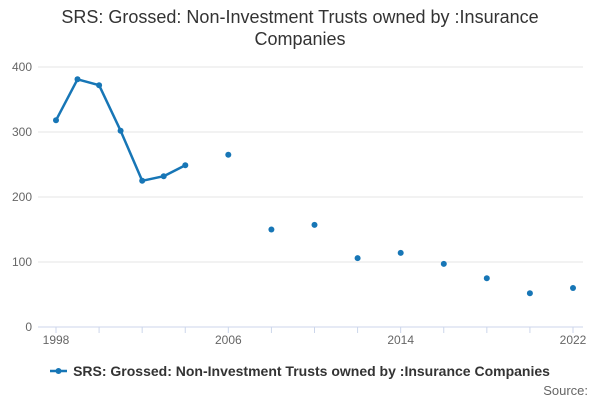 The height and width of the screenshot is (400, 600). What do you see at coordinates (56, 340) in the screenshot?
I see `x-tick-label: 1998` at bounding box center [56, 340].